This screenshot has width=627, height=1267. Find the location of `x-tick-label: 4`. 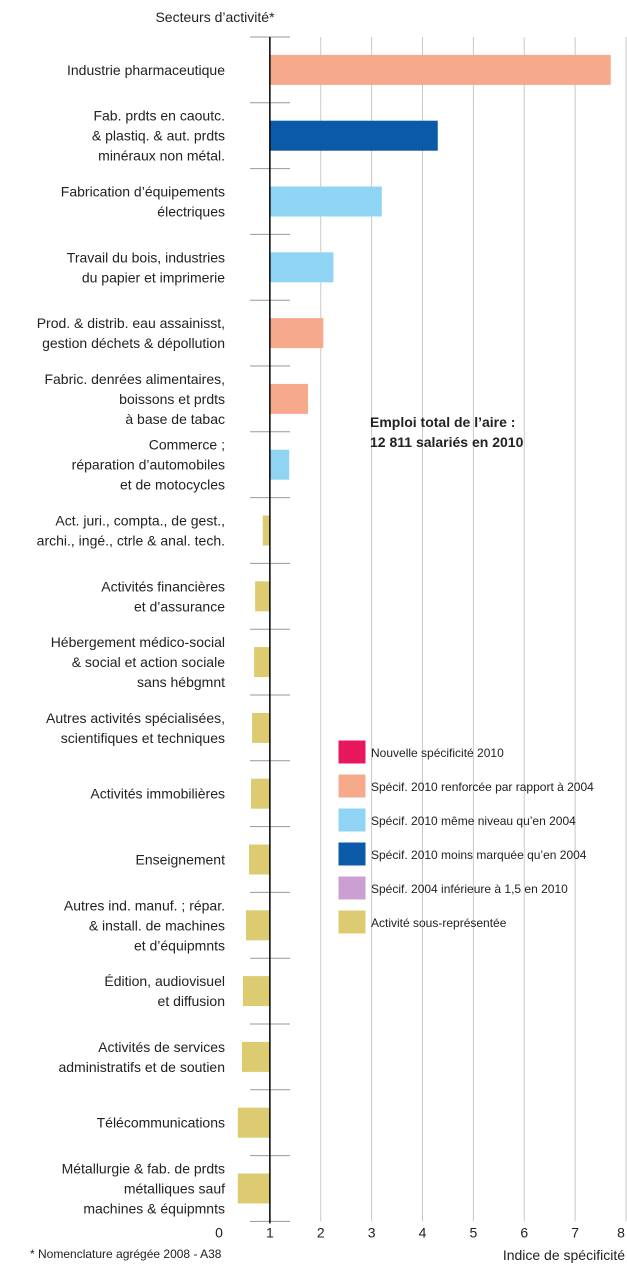

x-tick-label: 4 is located at coordinates (423, 1232).